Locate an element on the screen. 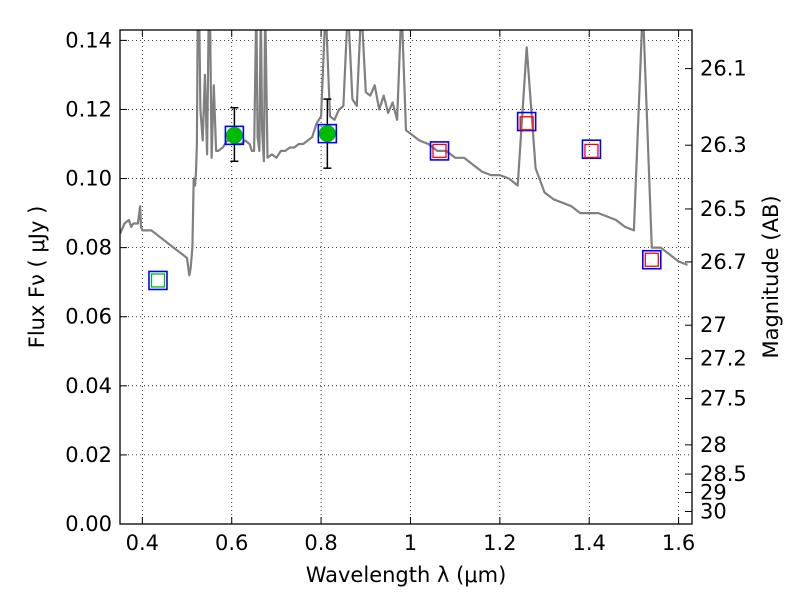 The height and width of the screenshot is (600, 800). x-tick-label: 0.6 is located at coordinates (231, 543).